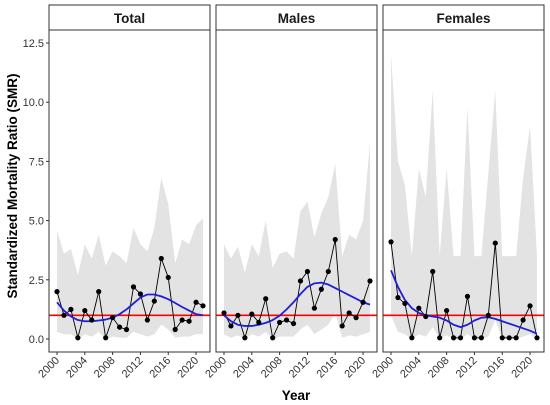 This screenshot has height=405, width=550. I want to click on x-axis-title: Year, so click(296, 395).